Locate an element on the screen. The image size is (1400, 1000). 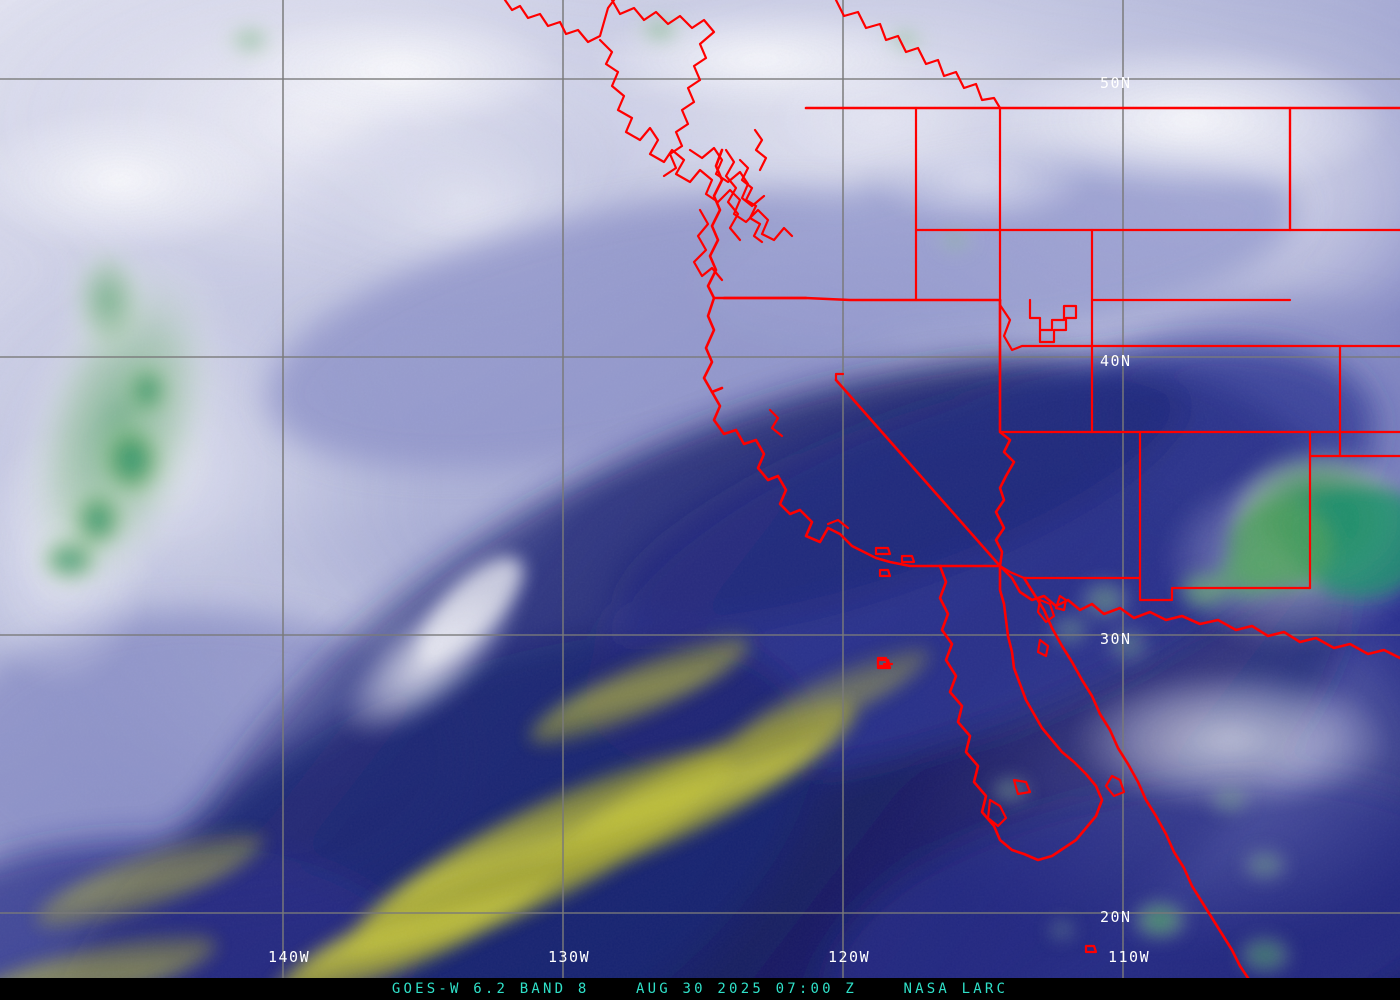
lon-label-140w: 140W is located at coordinates (289, 957).